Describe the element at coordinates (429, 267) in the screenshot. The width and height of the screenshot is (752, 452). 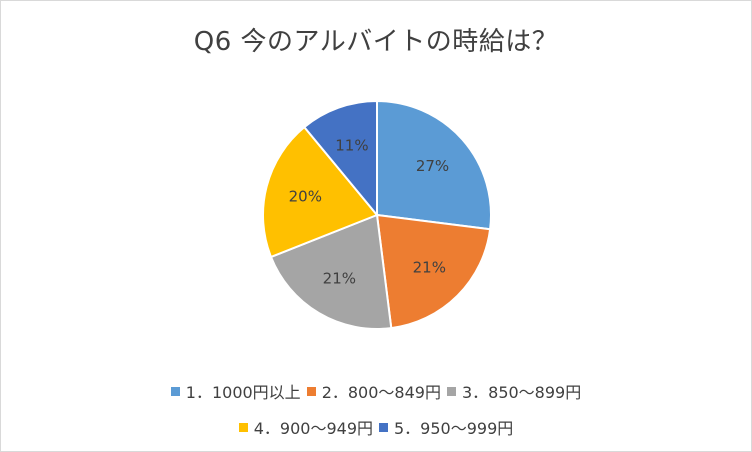
I see `data-label-2: 21%` at that location.